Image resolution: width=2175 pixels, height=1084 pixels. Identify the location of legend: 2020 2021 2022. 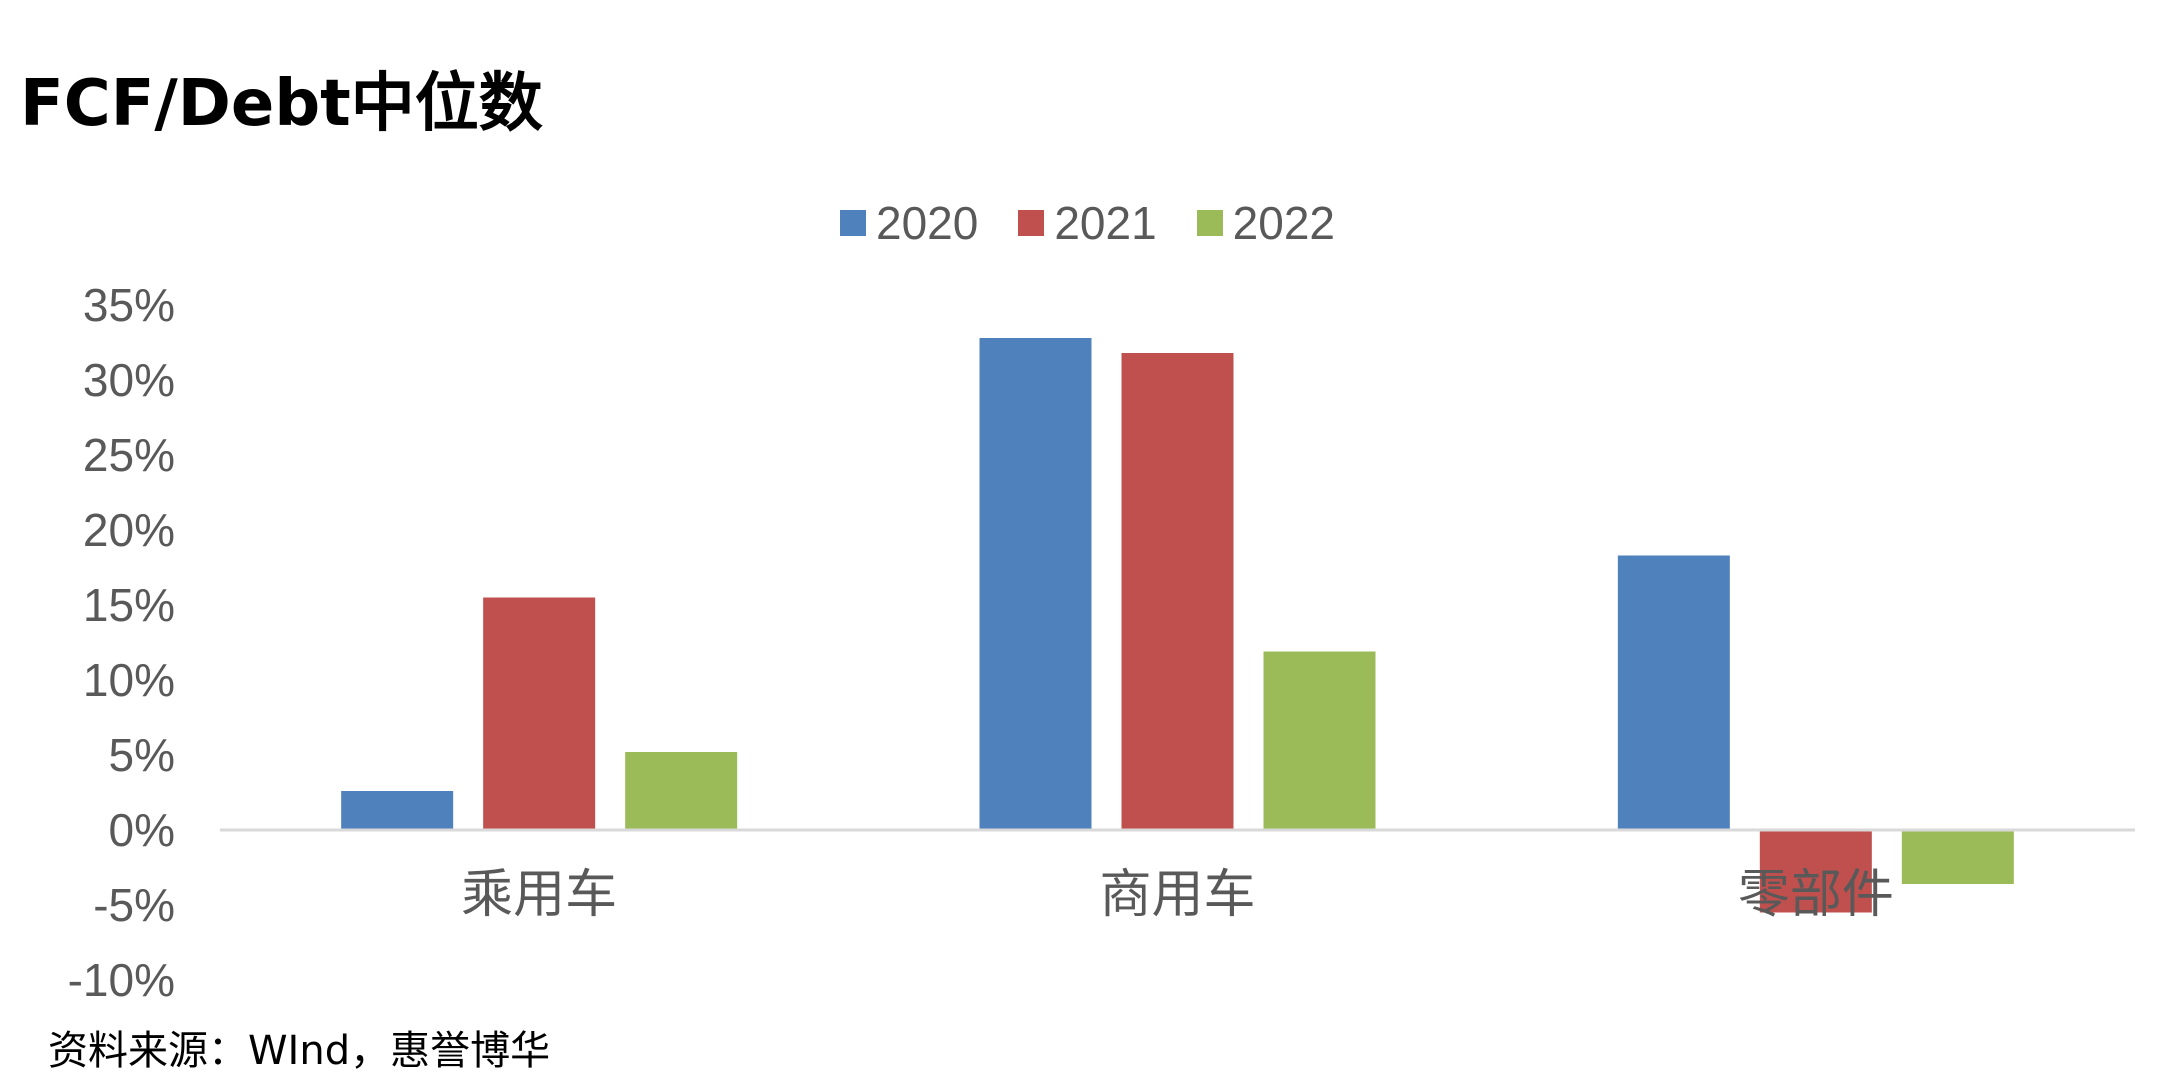
(1087, 223).